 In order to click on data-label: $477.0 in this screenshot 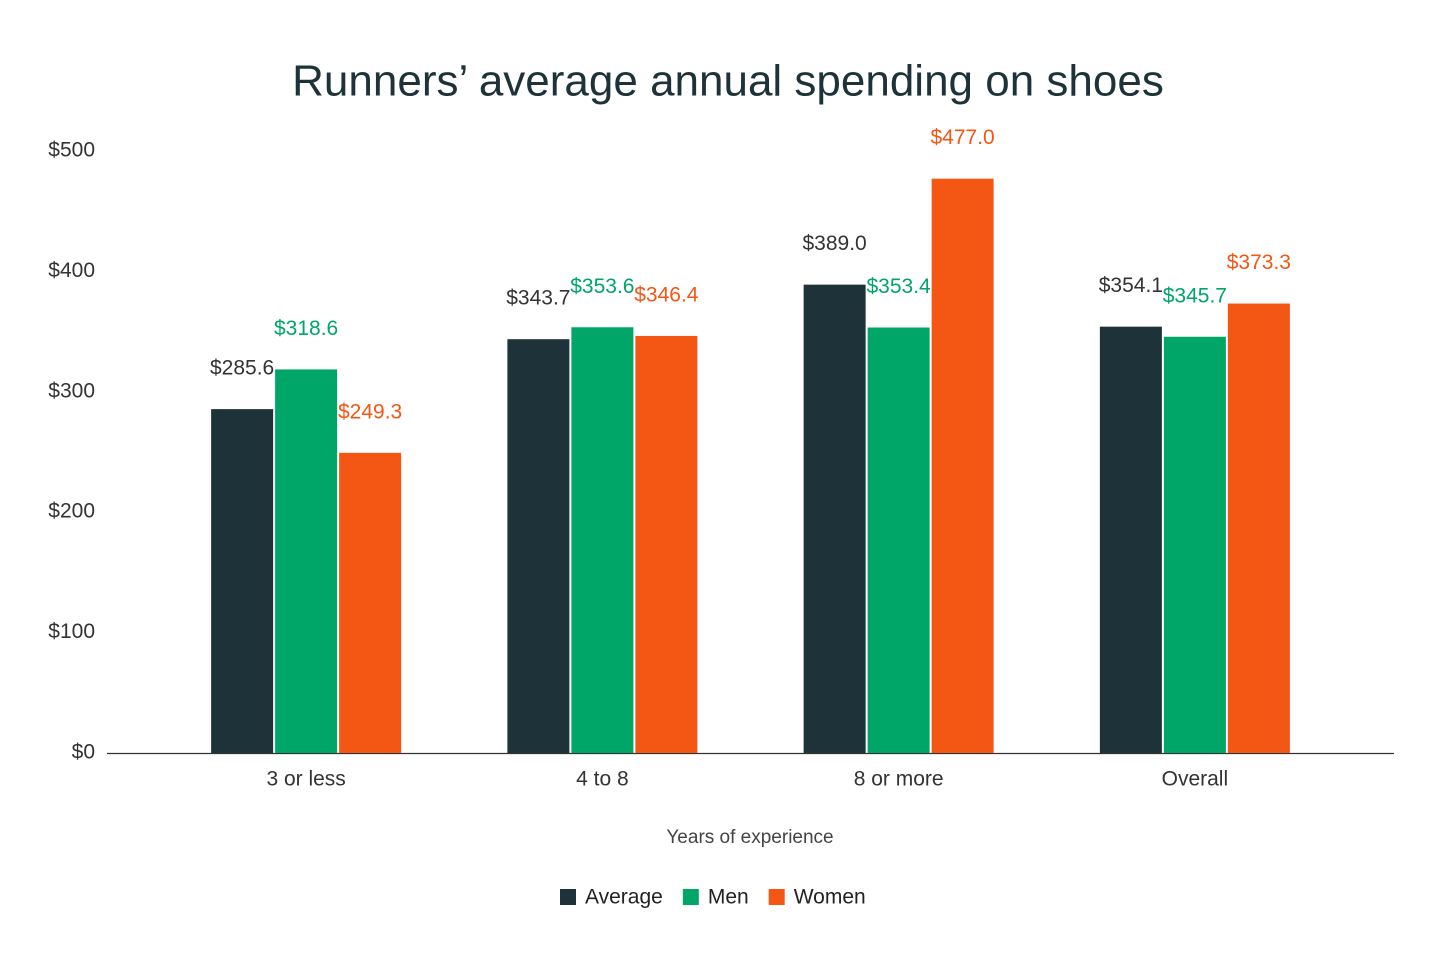, I will do `click(963, 137)`.